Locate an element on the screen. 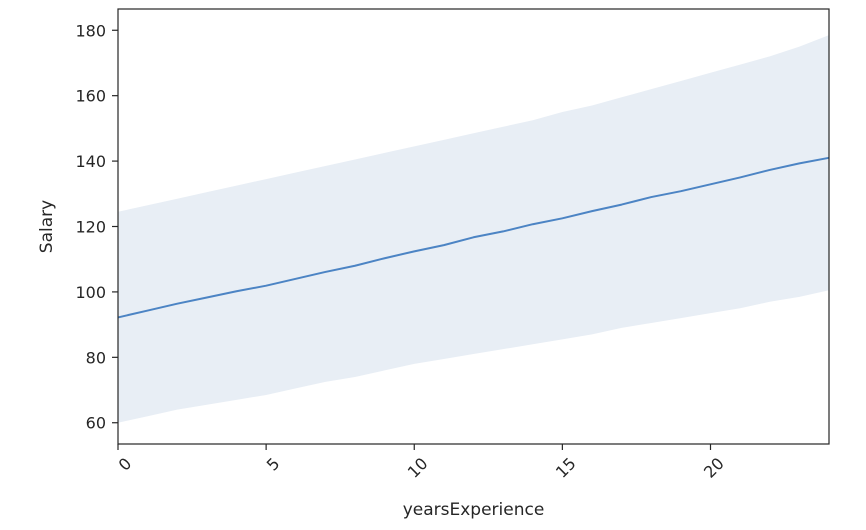 The height and width of the screenshot is (530, 866). y-tick-label: 180 is located at coordinates (90, 30).